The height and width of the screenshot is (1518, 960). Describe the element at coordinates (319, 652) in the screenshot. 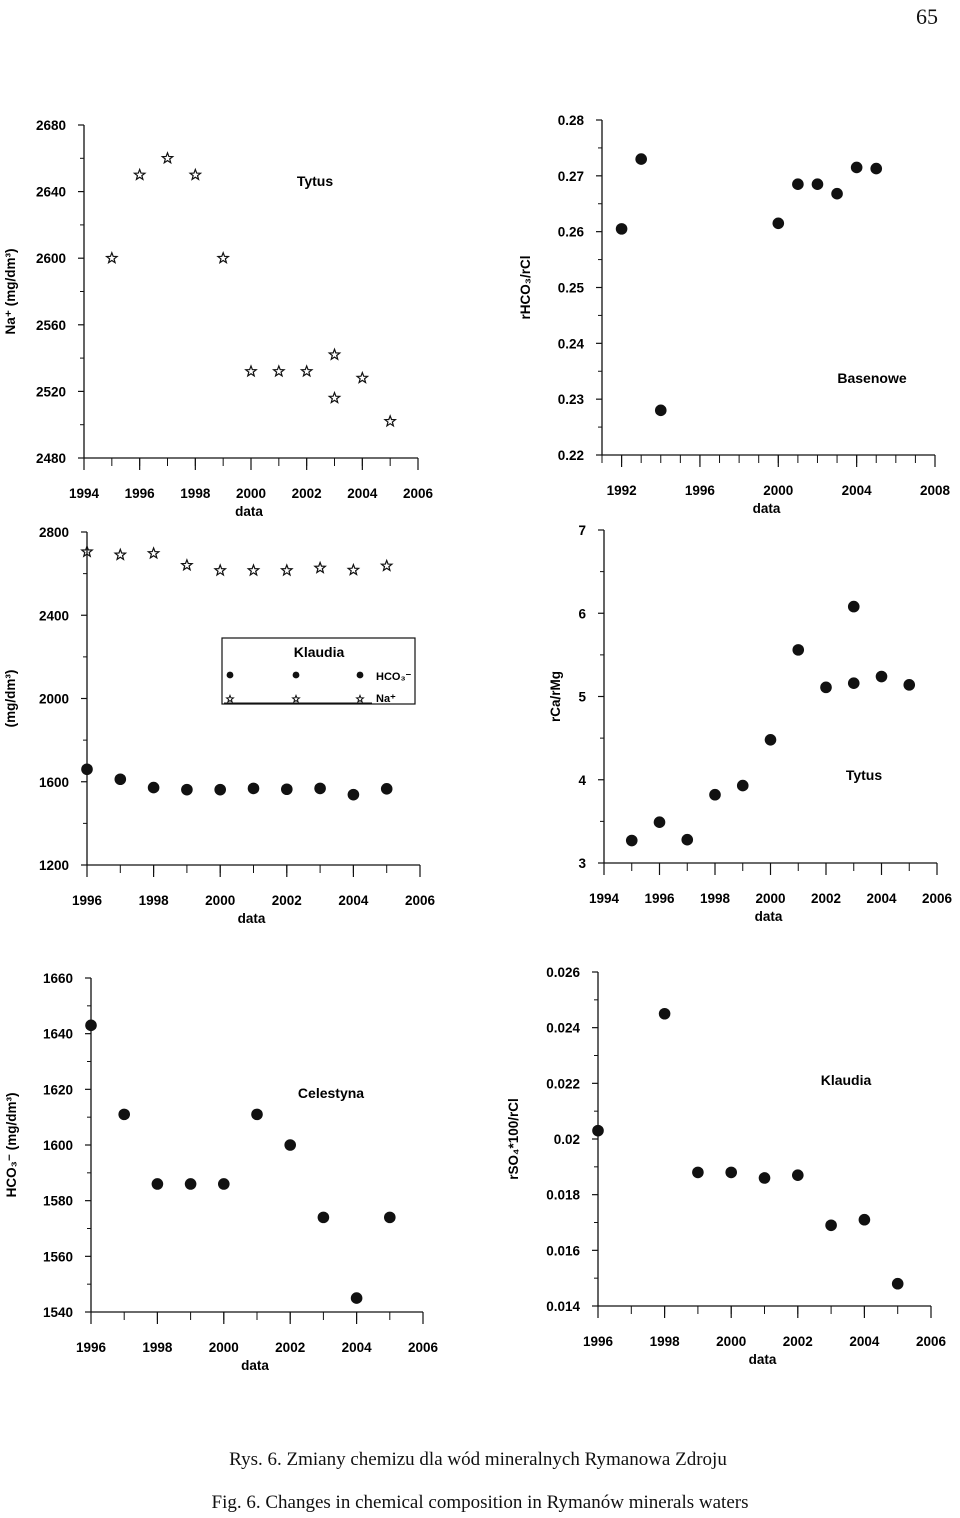

I see `legend-title: Klaudia` at that location.